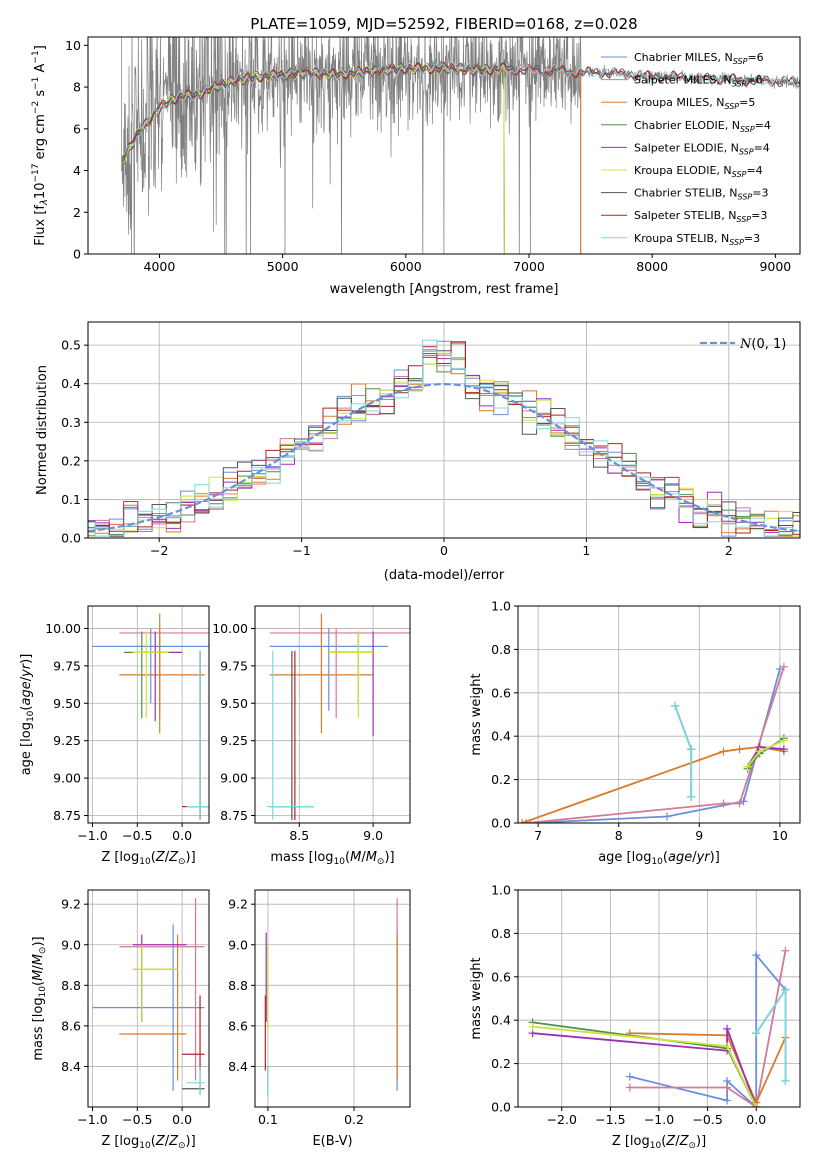  I want to click on x-tick-label: 1, so click(586, 550).